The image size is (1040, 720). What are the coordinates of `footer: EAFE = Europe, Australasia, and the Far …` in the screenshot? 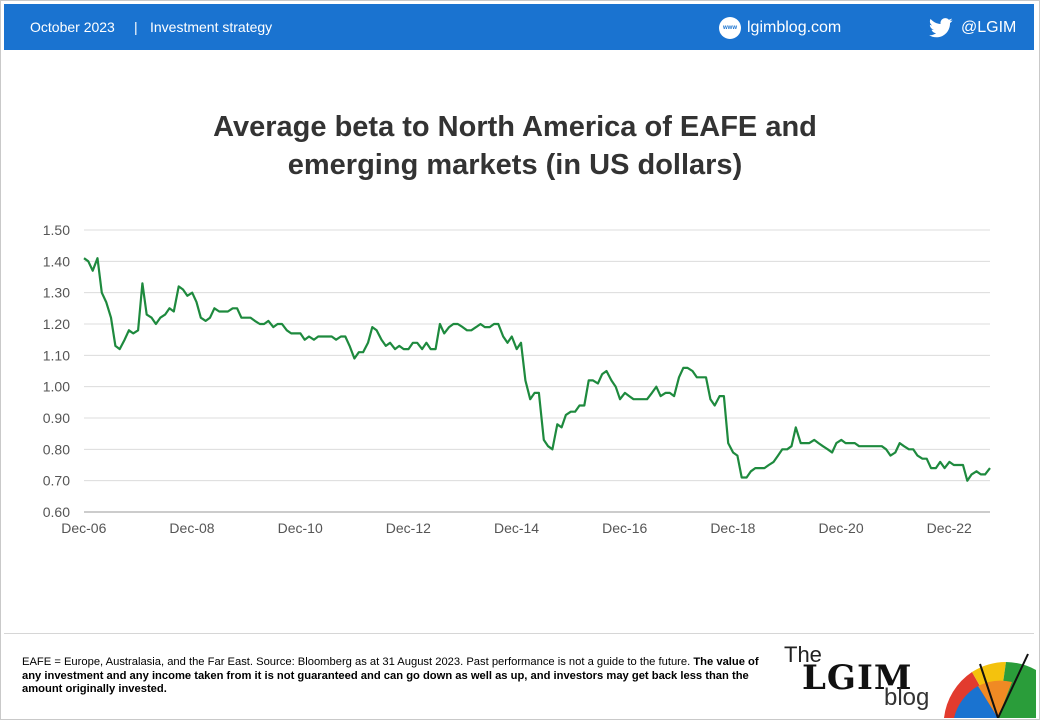 It's located at (520, 675).